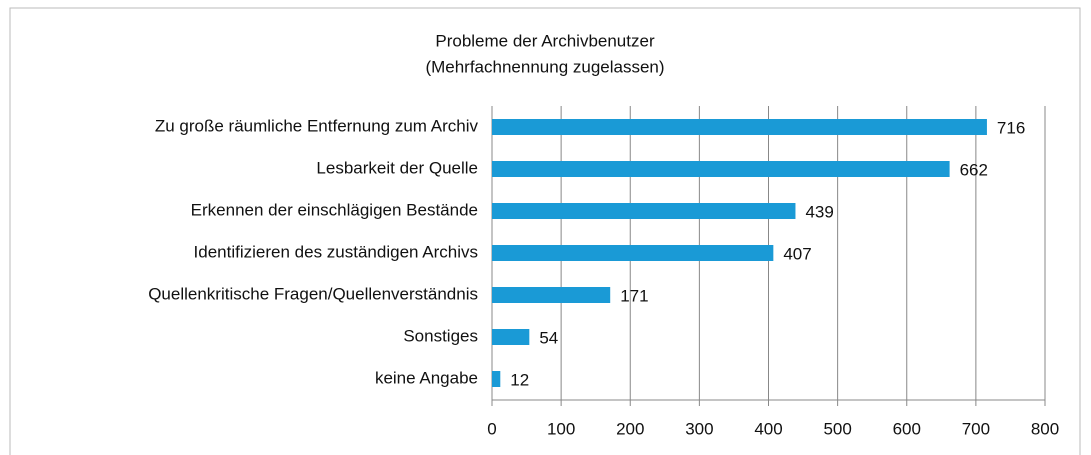 This screenshot has height=455, width=1091. Describe the element at coordinates (336, 251) in the screenshot. I see `y-tick-label: Identifizieren des zuständigen Archivs` at that location.